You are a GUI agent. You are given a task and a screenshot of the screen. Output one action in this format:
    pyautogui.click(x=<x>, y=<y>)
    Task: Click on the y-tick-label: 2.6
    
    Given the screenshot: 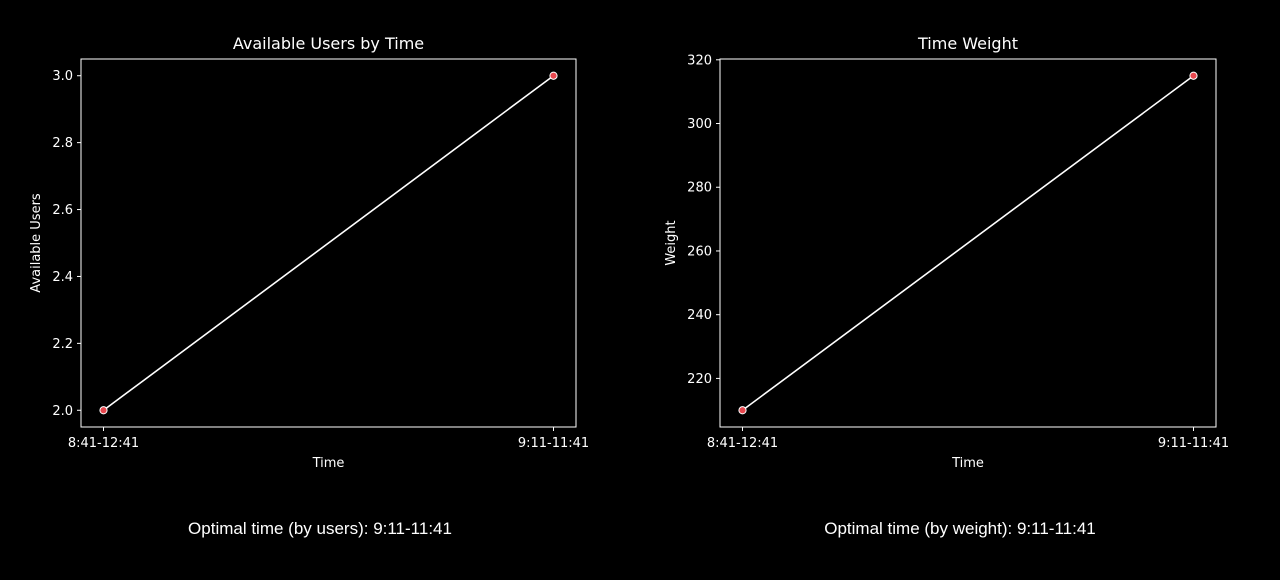 What is the action you would take?
    pyautogui.click(x=62, y=210)
    